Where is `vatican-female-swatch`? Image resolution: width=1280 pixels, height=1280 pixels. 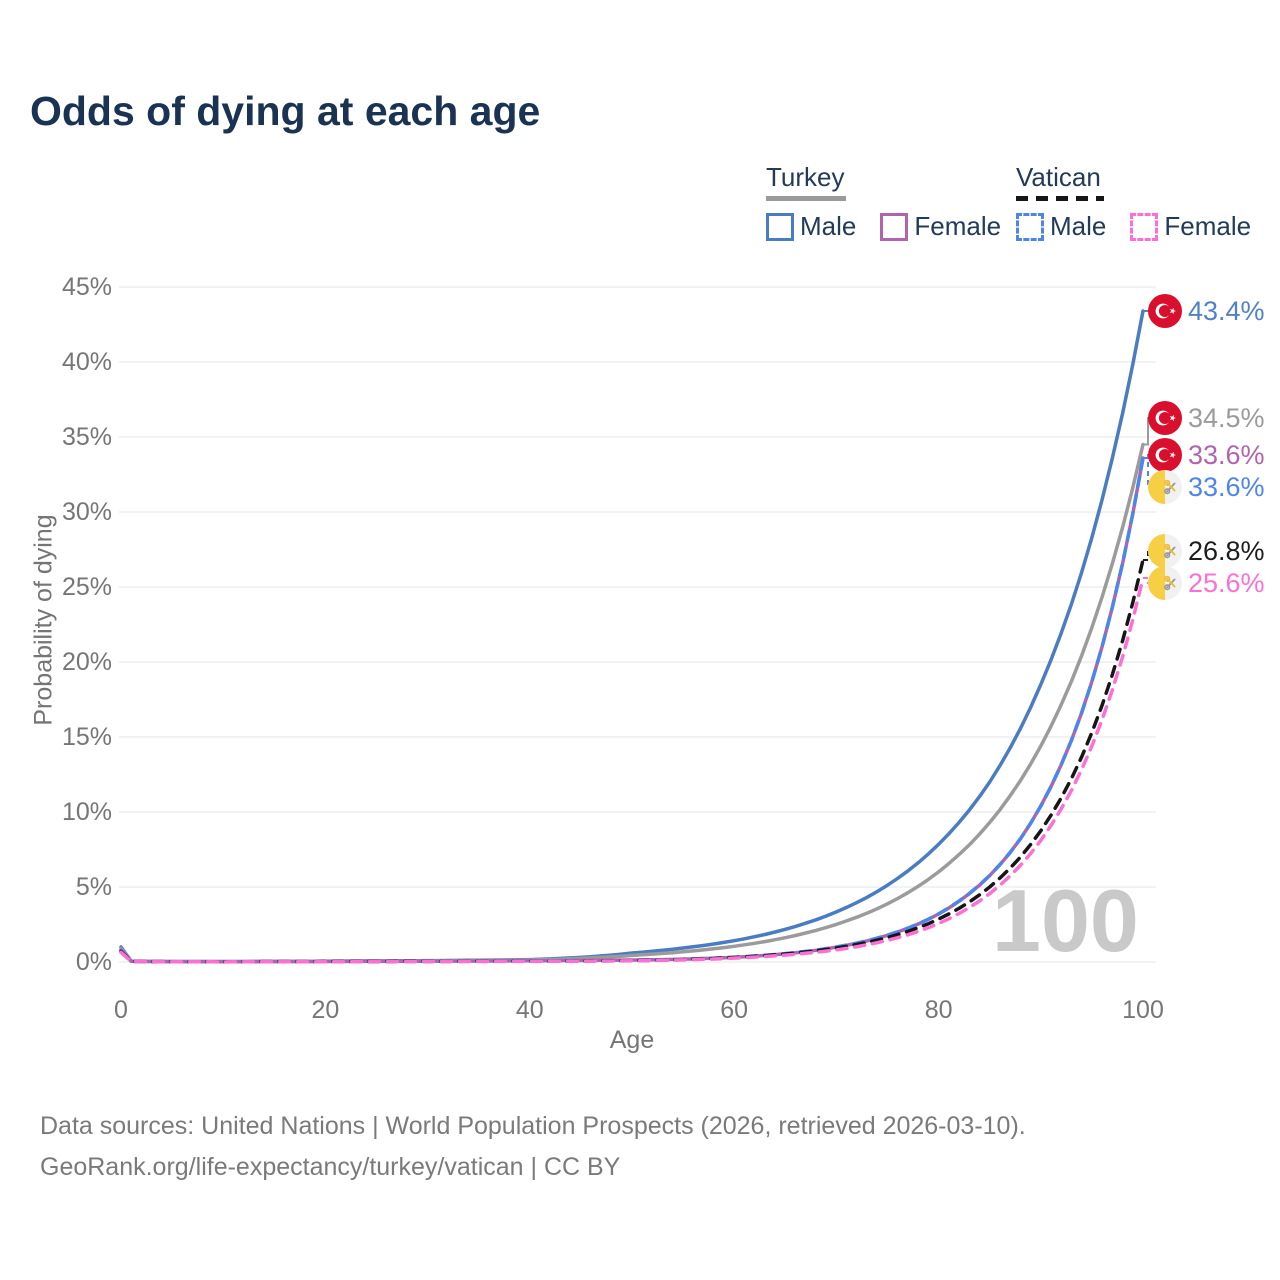
vatican-female-swatch is located at coordinates (1144, 226).